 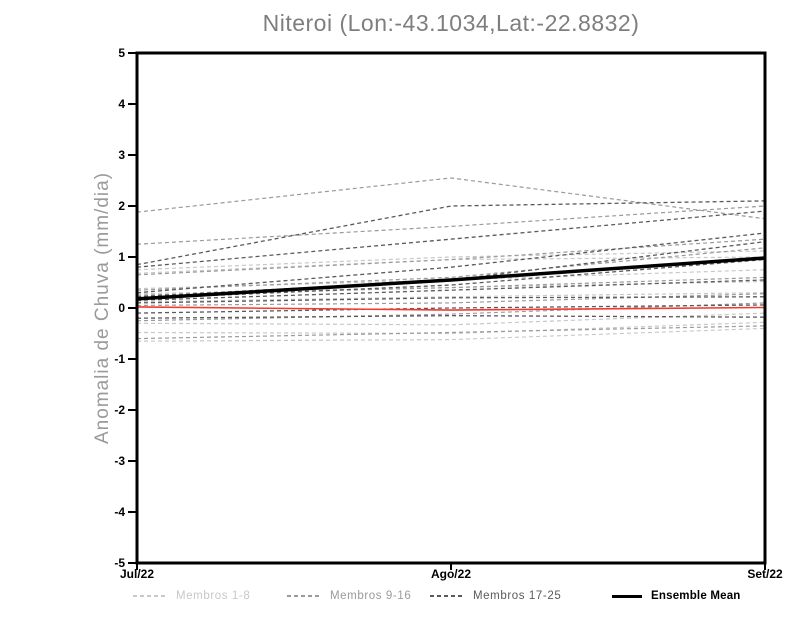 I want to click on y-tick-label: -3, so click(x=119, y=461).